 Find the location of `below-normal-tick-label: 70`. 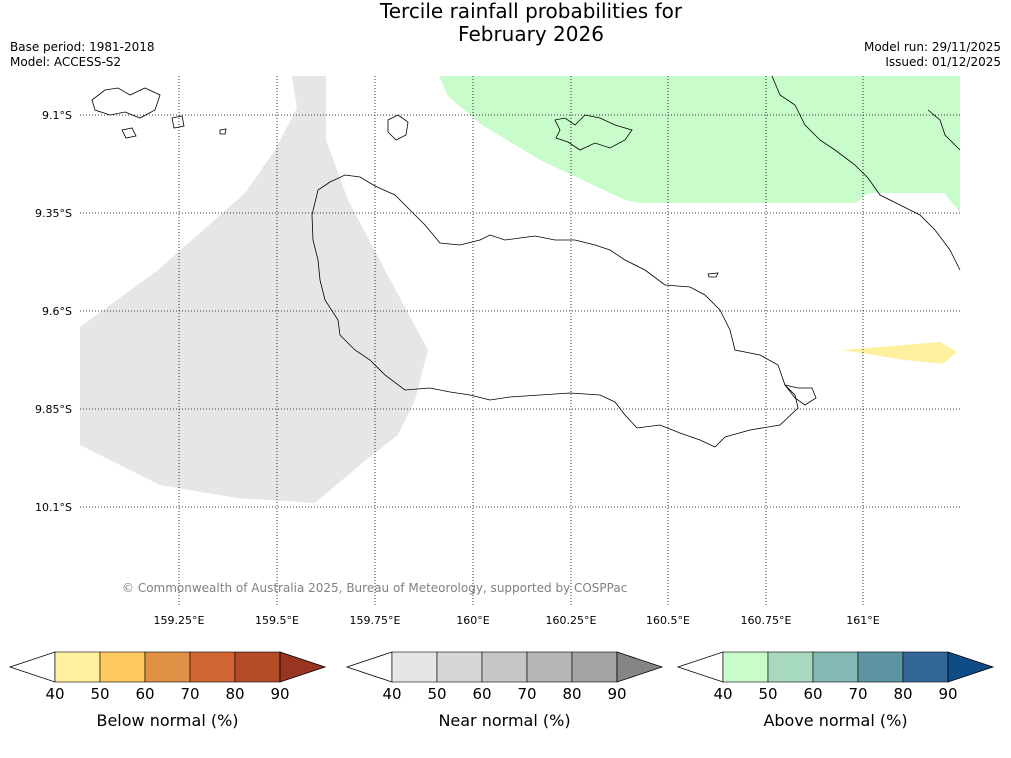

below-normal-tick-label: 70 is located at coordinates (189, 694).